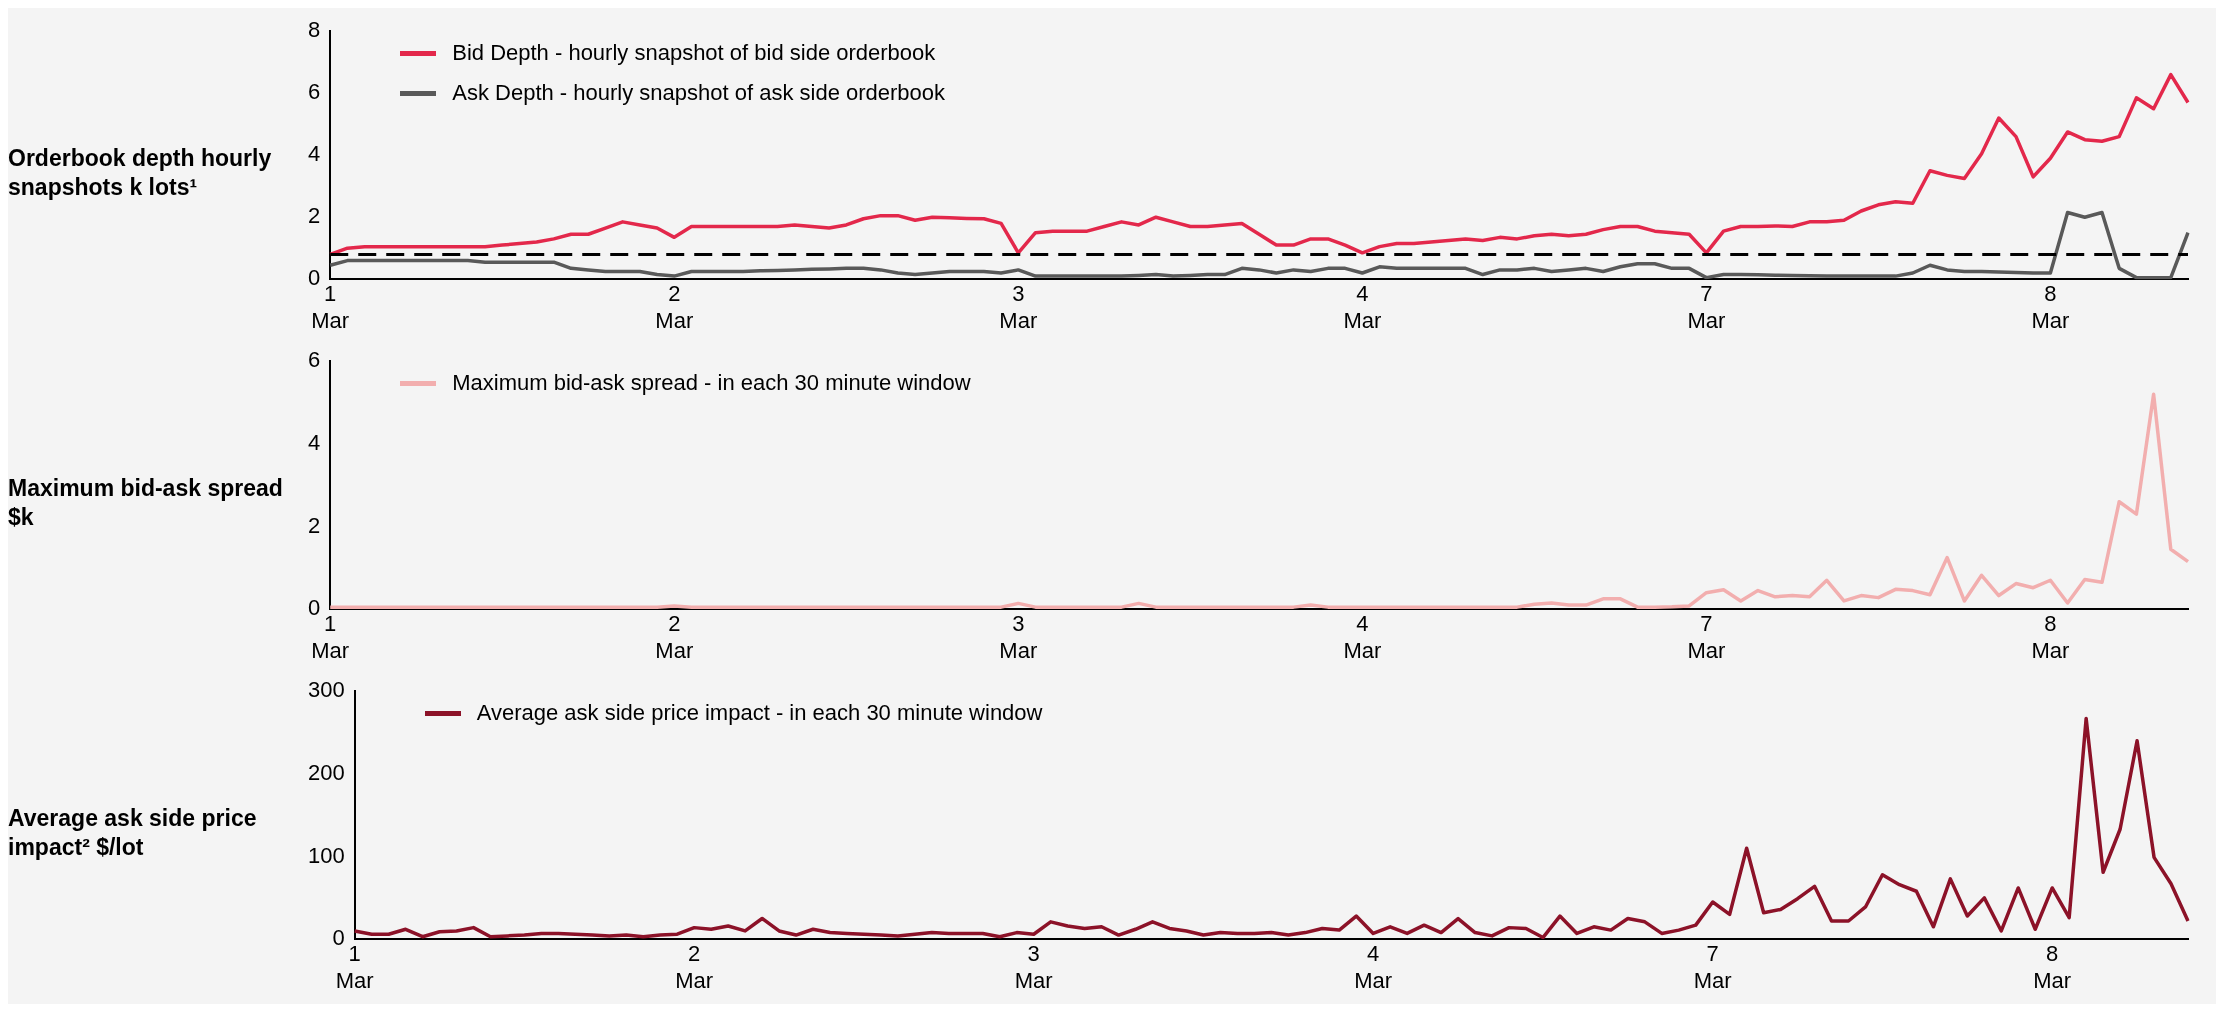 The height and width of the screenshot is (1012, 2224). What do you see at coordinates (314, 30) in the screenshot?
I see `y-tick-label: 8` at bounding box center [314, 30].